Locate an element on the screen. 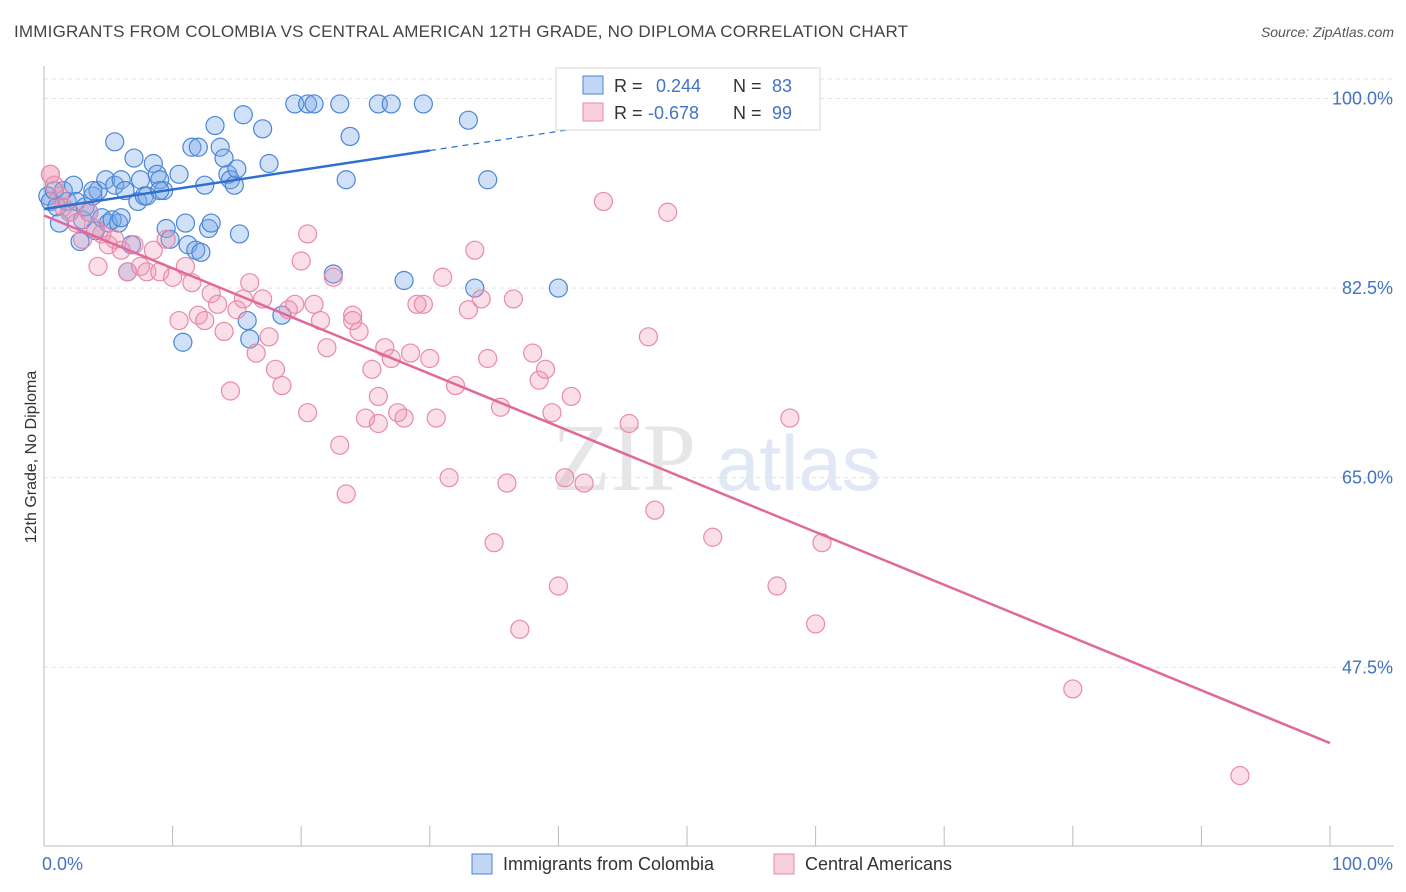 The image size is (1406, 892). x-tick-label: 0.0% is located at coordinates (62, 864).